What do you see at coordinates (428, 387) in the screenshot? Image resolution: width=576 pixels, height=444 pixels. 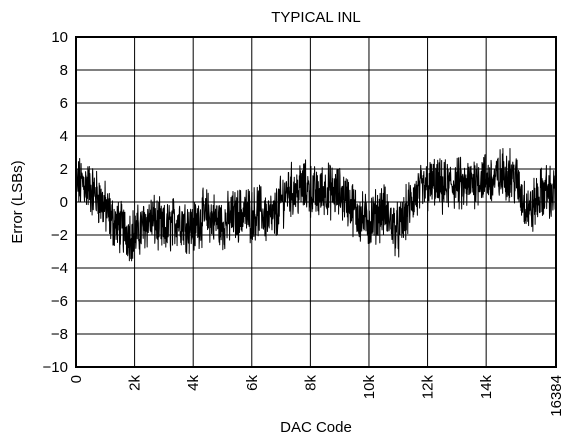 I see `x-tick-label: 12k` at bounding box center [428, 387].